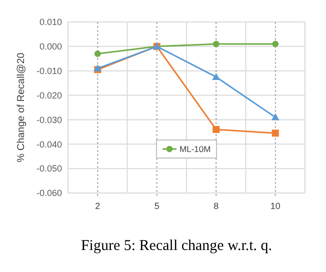 The height and width of the screenshot is (272, 326). Describe the element at coordinates (49, 144) in the screenshot. I see `y-tick-label: -0.040` at that location.